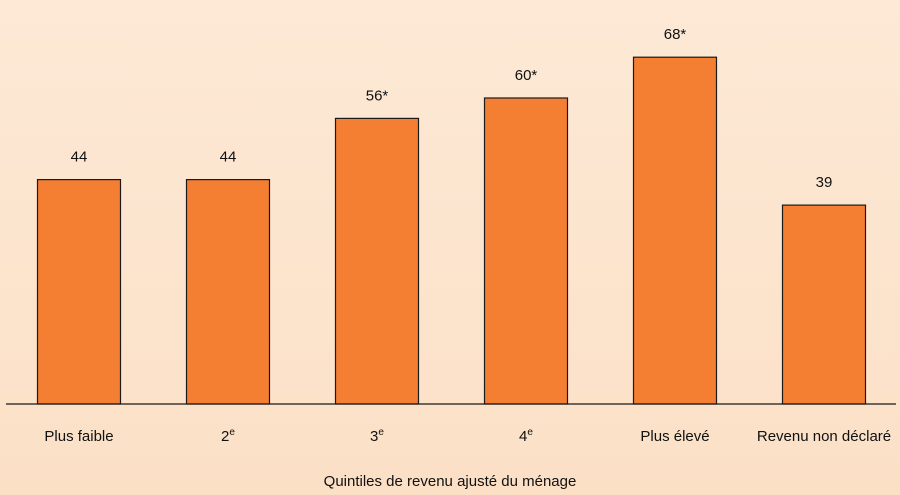 The width and height of the screenshot is (900, 495). I want to click on value-label-6: 39, so click(824, 182).